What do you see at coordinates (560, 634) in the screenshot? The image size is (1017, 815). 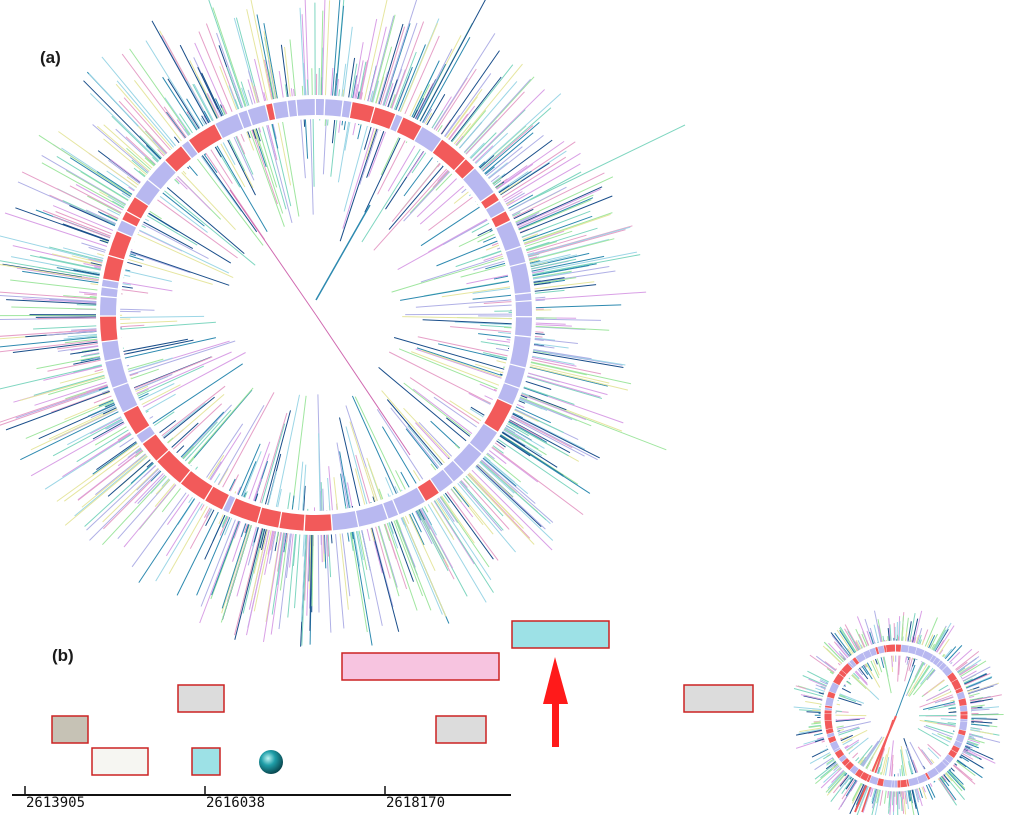 I see `feature-box-cyan-highlight` at bounding box center [560, 634].